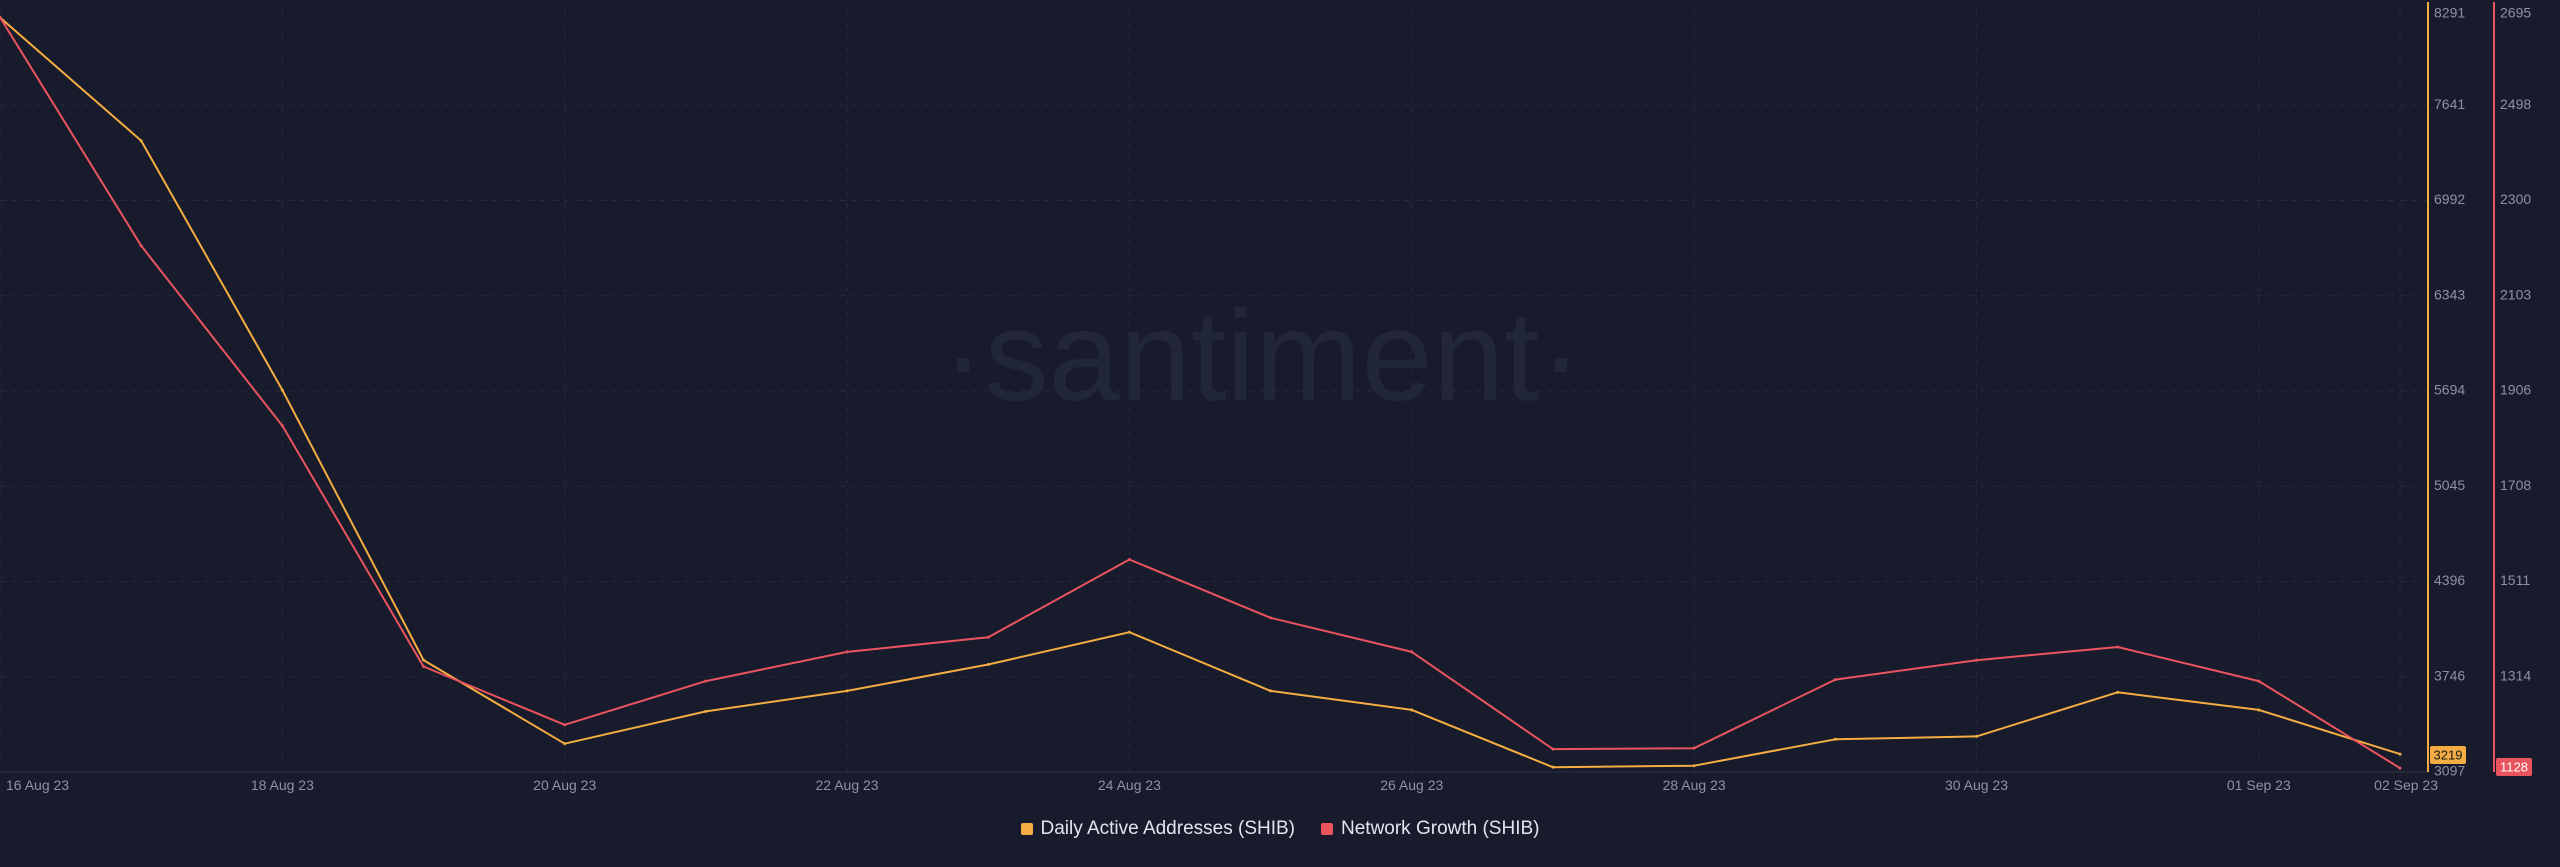 The image size is (2560, 867). Describe the element at coordinates (2449, 485) in the screenshot. I see `left-tick-label: 5045` at that location.